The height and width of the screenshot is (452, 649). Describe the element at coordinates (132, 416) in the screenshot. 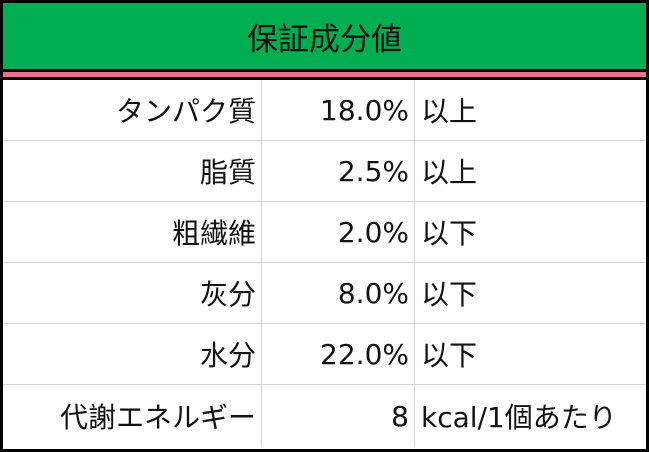

I see `nutrient-name: 代謝エネルギー` at that location.